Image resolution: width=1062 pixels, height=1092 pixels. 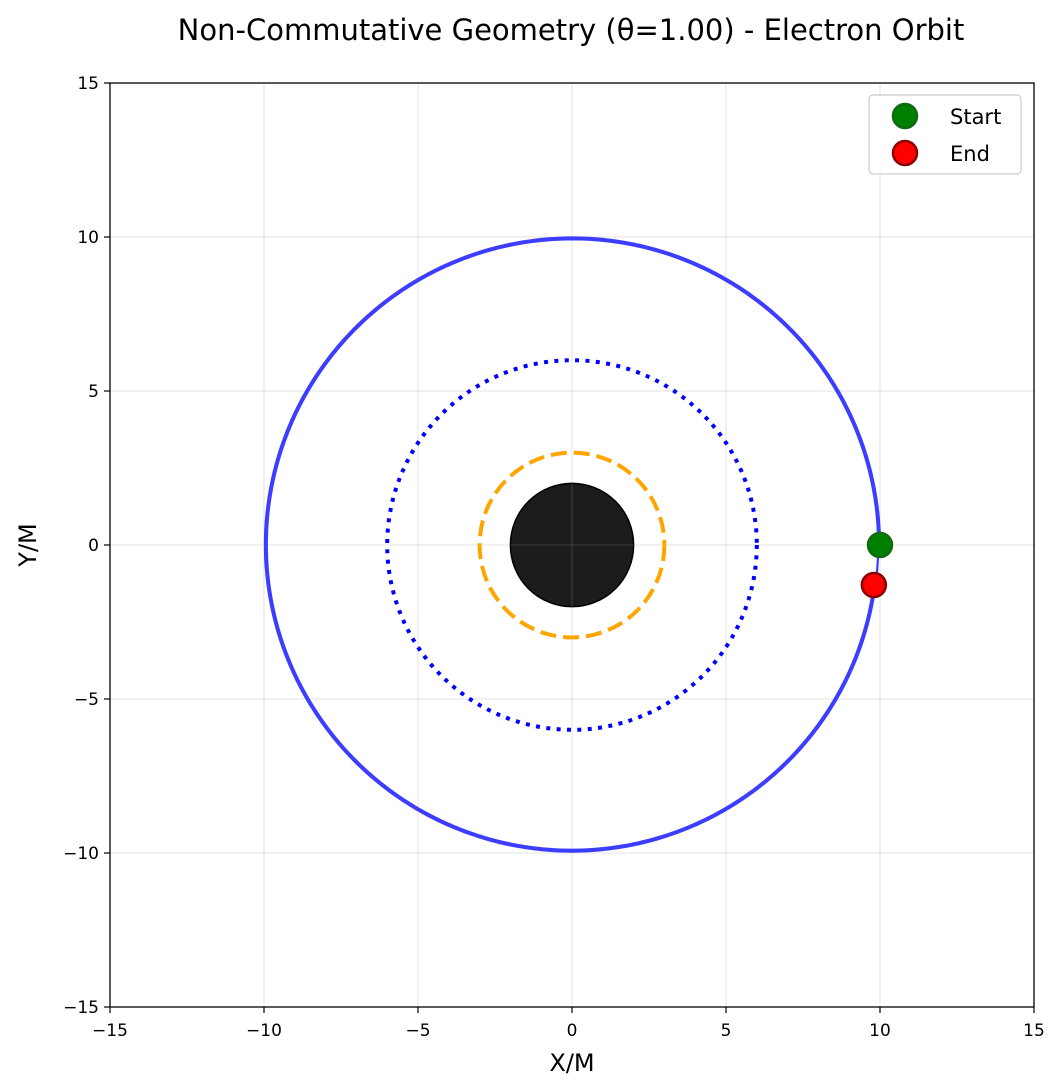 I want to click on legend-marker-end, so click(x=905, y=153).